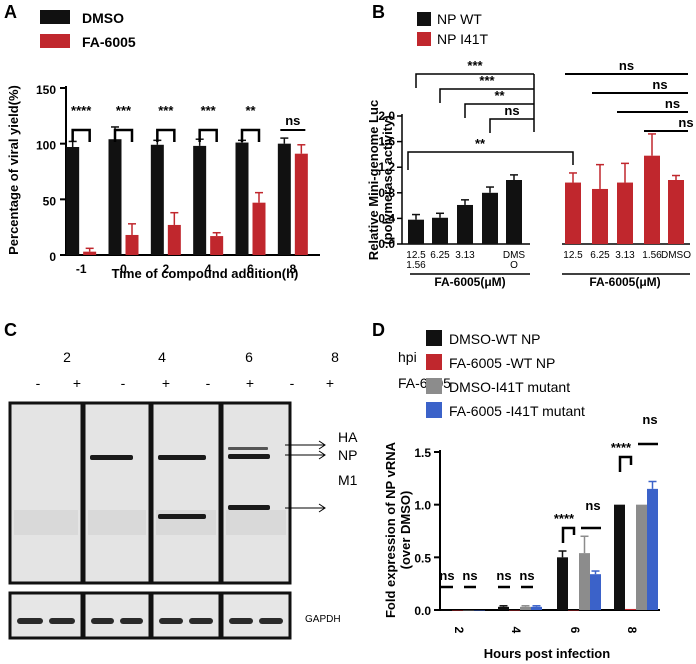  I want to click on d-legend-label-2: DMSO-I41T mutant, so click(509, 387).